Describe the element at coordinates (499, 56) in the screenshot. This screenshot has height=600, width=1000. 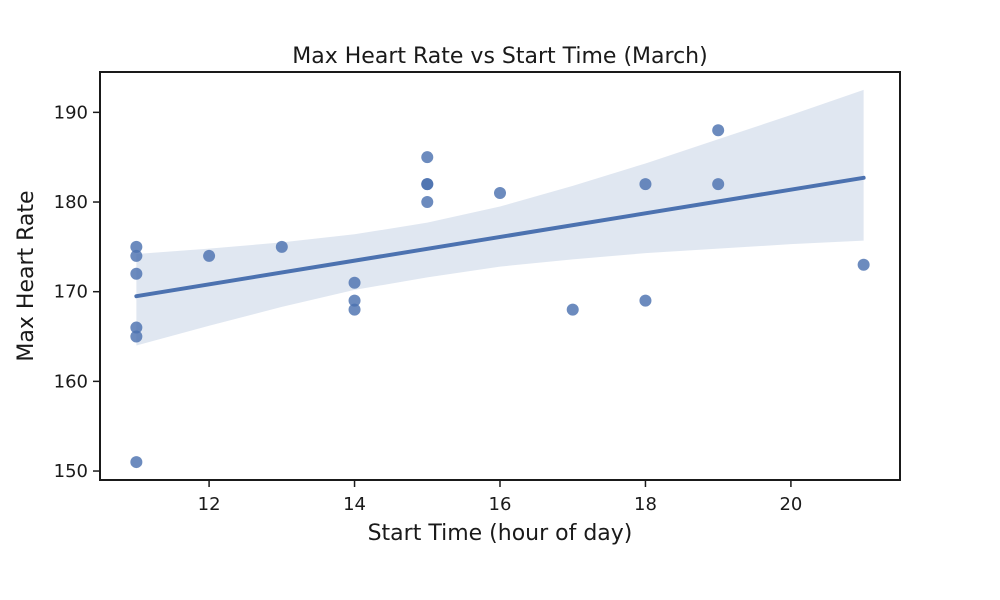
I see `chart-title: Max Heart Rate vs Start Time (March)` at that location.